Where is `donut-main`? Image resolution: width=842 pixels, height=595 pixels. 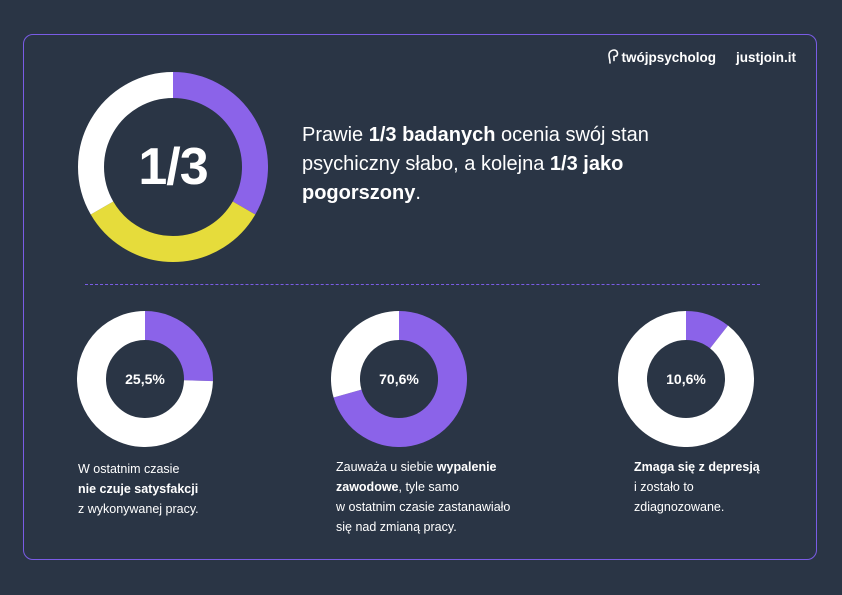 donut-main is located at coordinates (173, 167).